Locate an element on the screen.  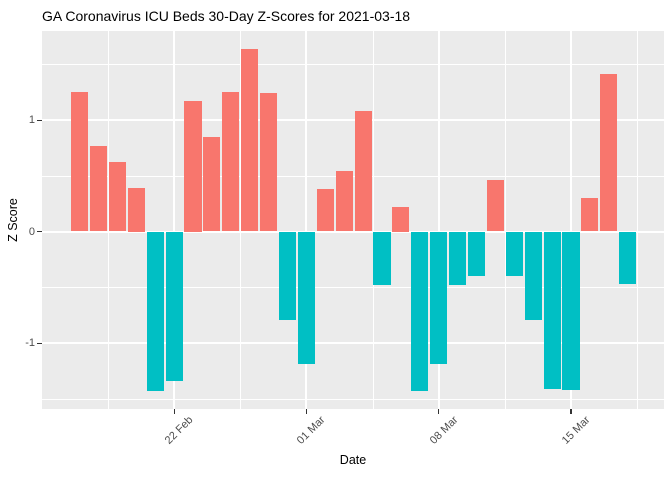
y-tick-label: 0 is located at coordinates (31, 231).